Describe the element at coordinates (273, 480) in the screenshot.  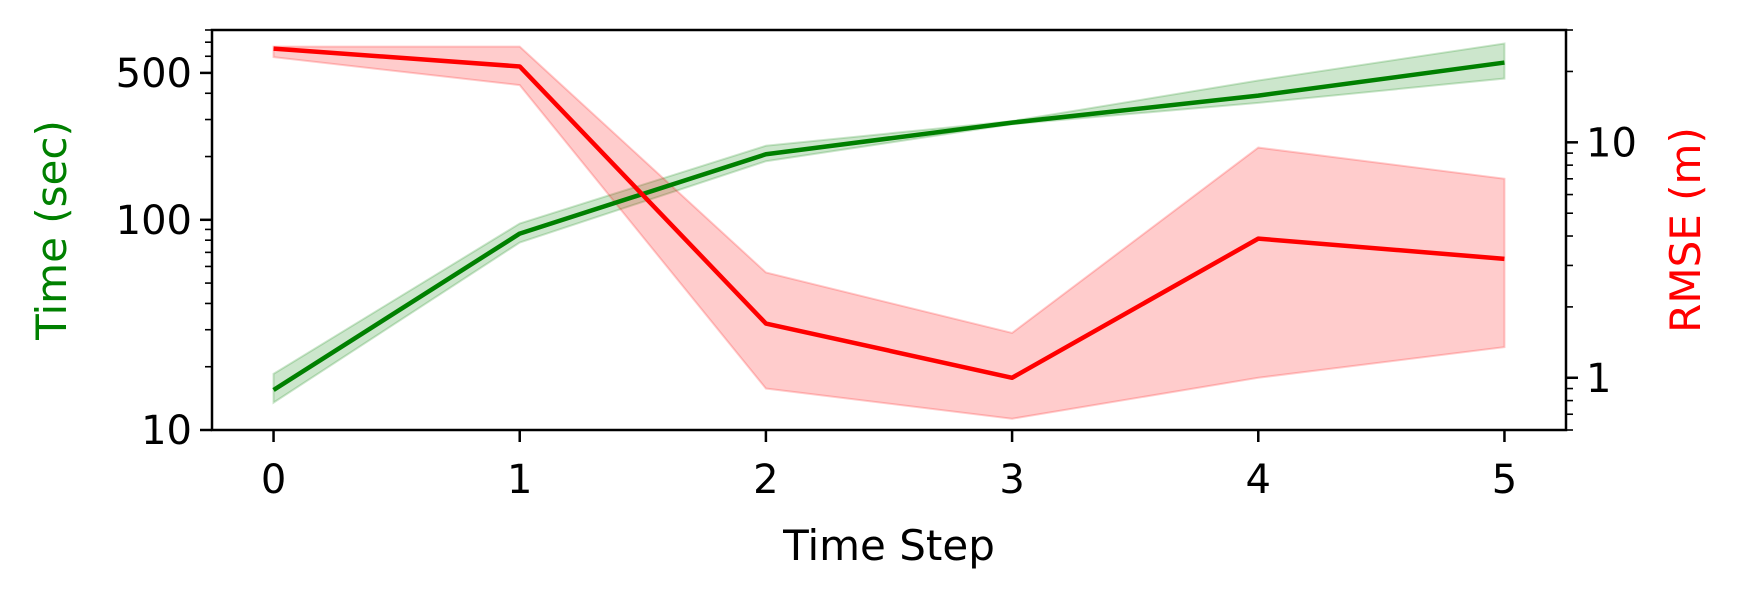
I see `x-tick-label: 0` at that location.